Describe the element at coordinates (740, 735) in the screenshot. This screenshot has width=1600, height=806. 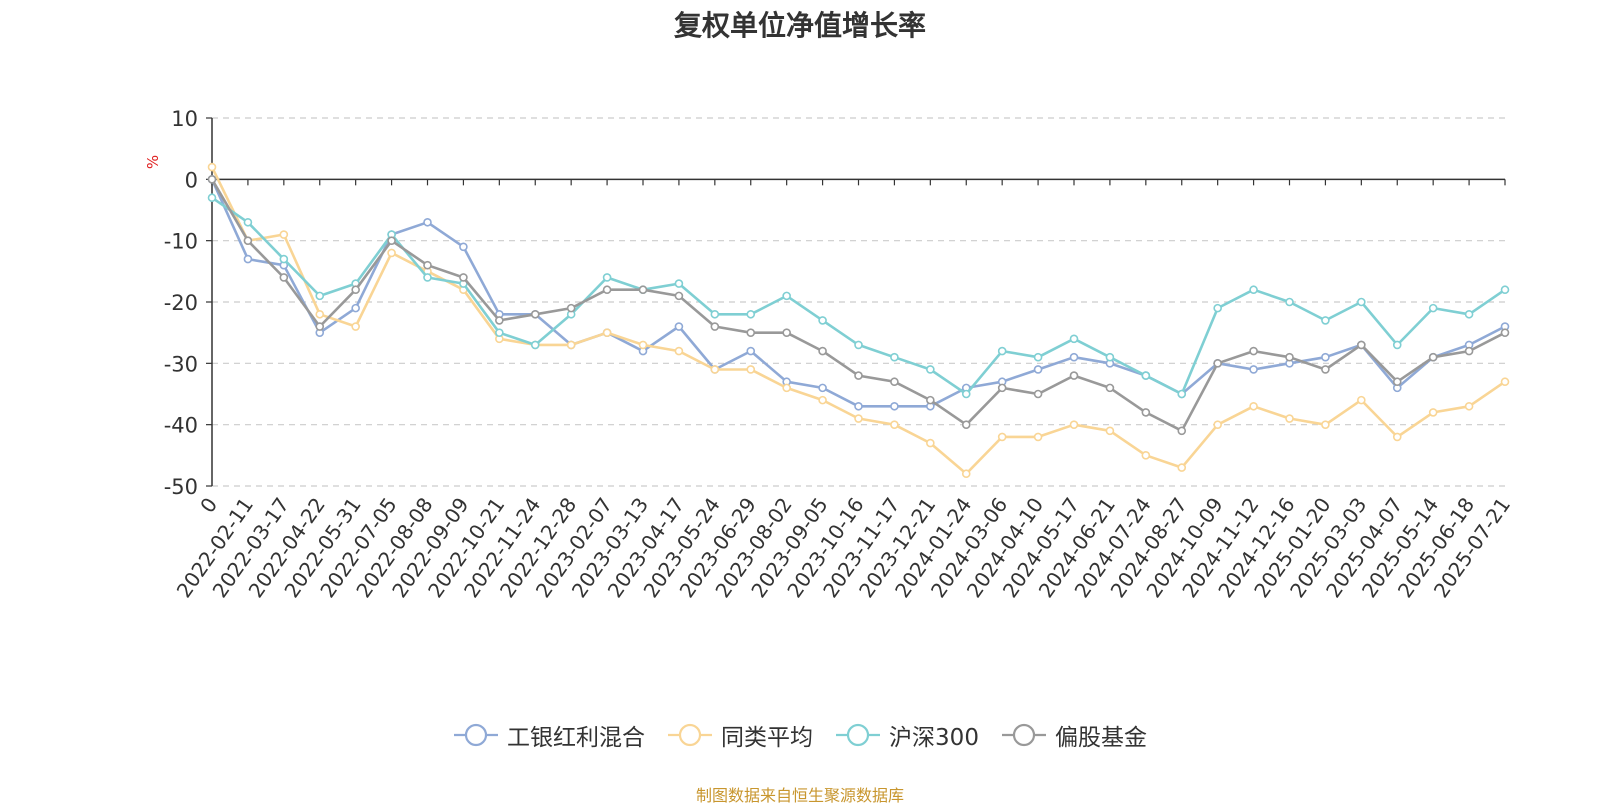
I see `legend-item-1: 同类平均` at that location.